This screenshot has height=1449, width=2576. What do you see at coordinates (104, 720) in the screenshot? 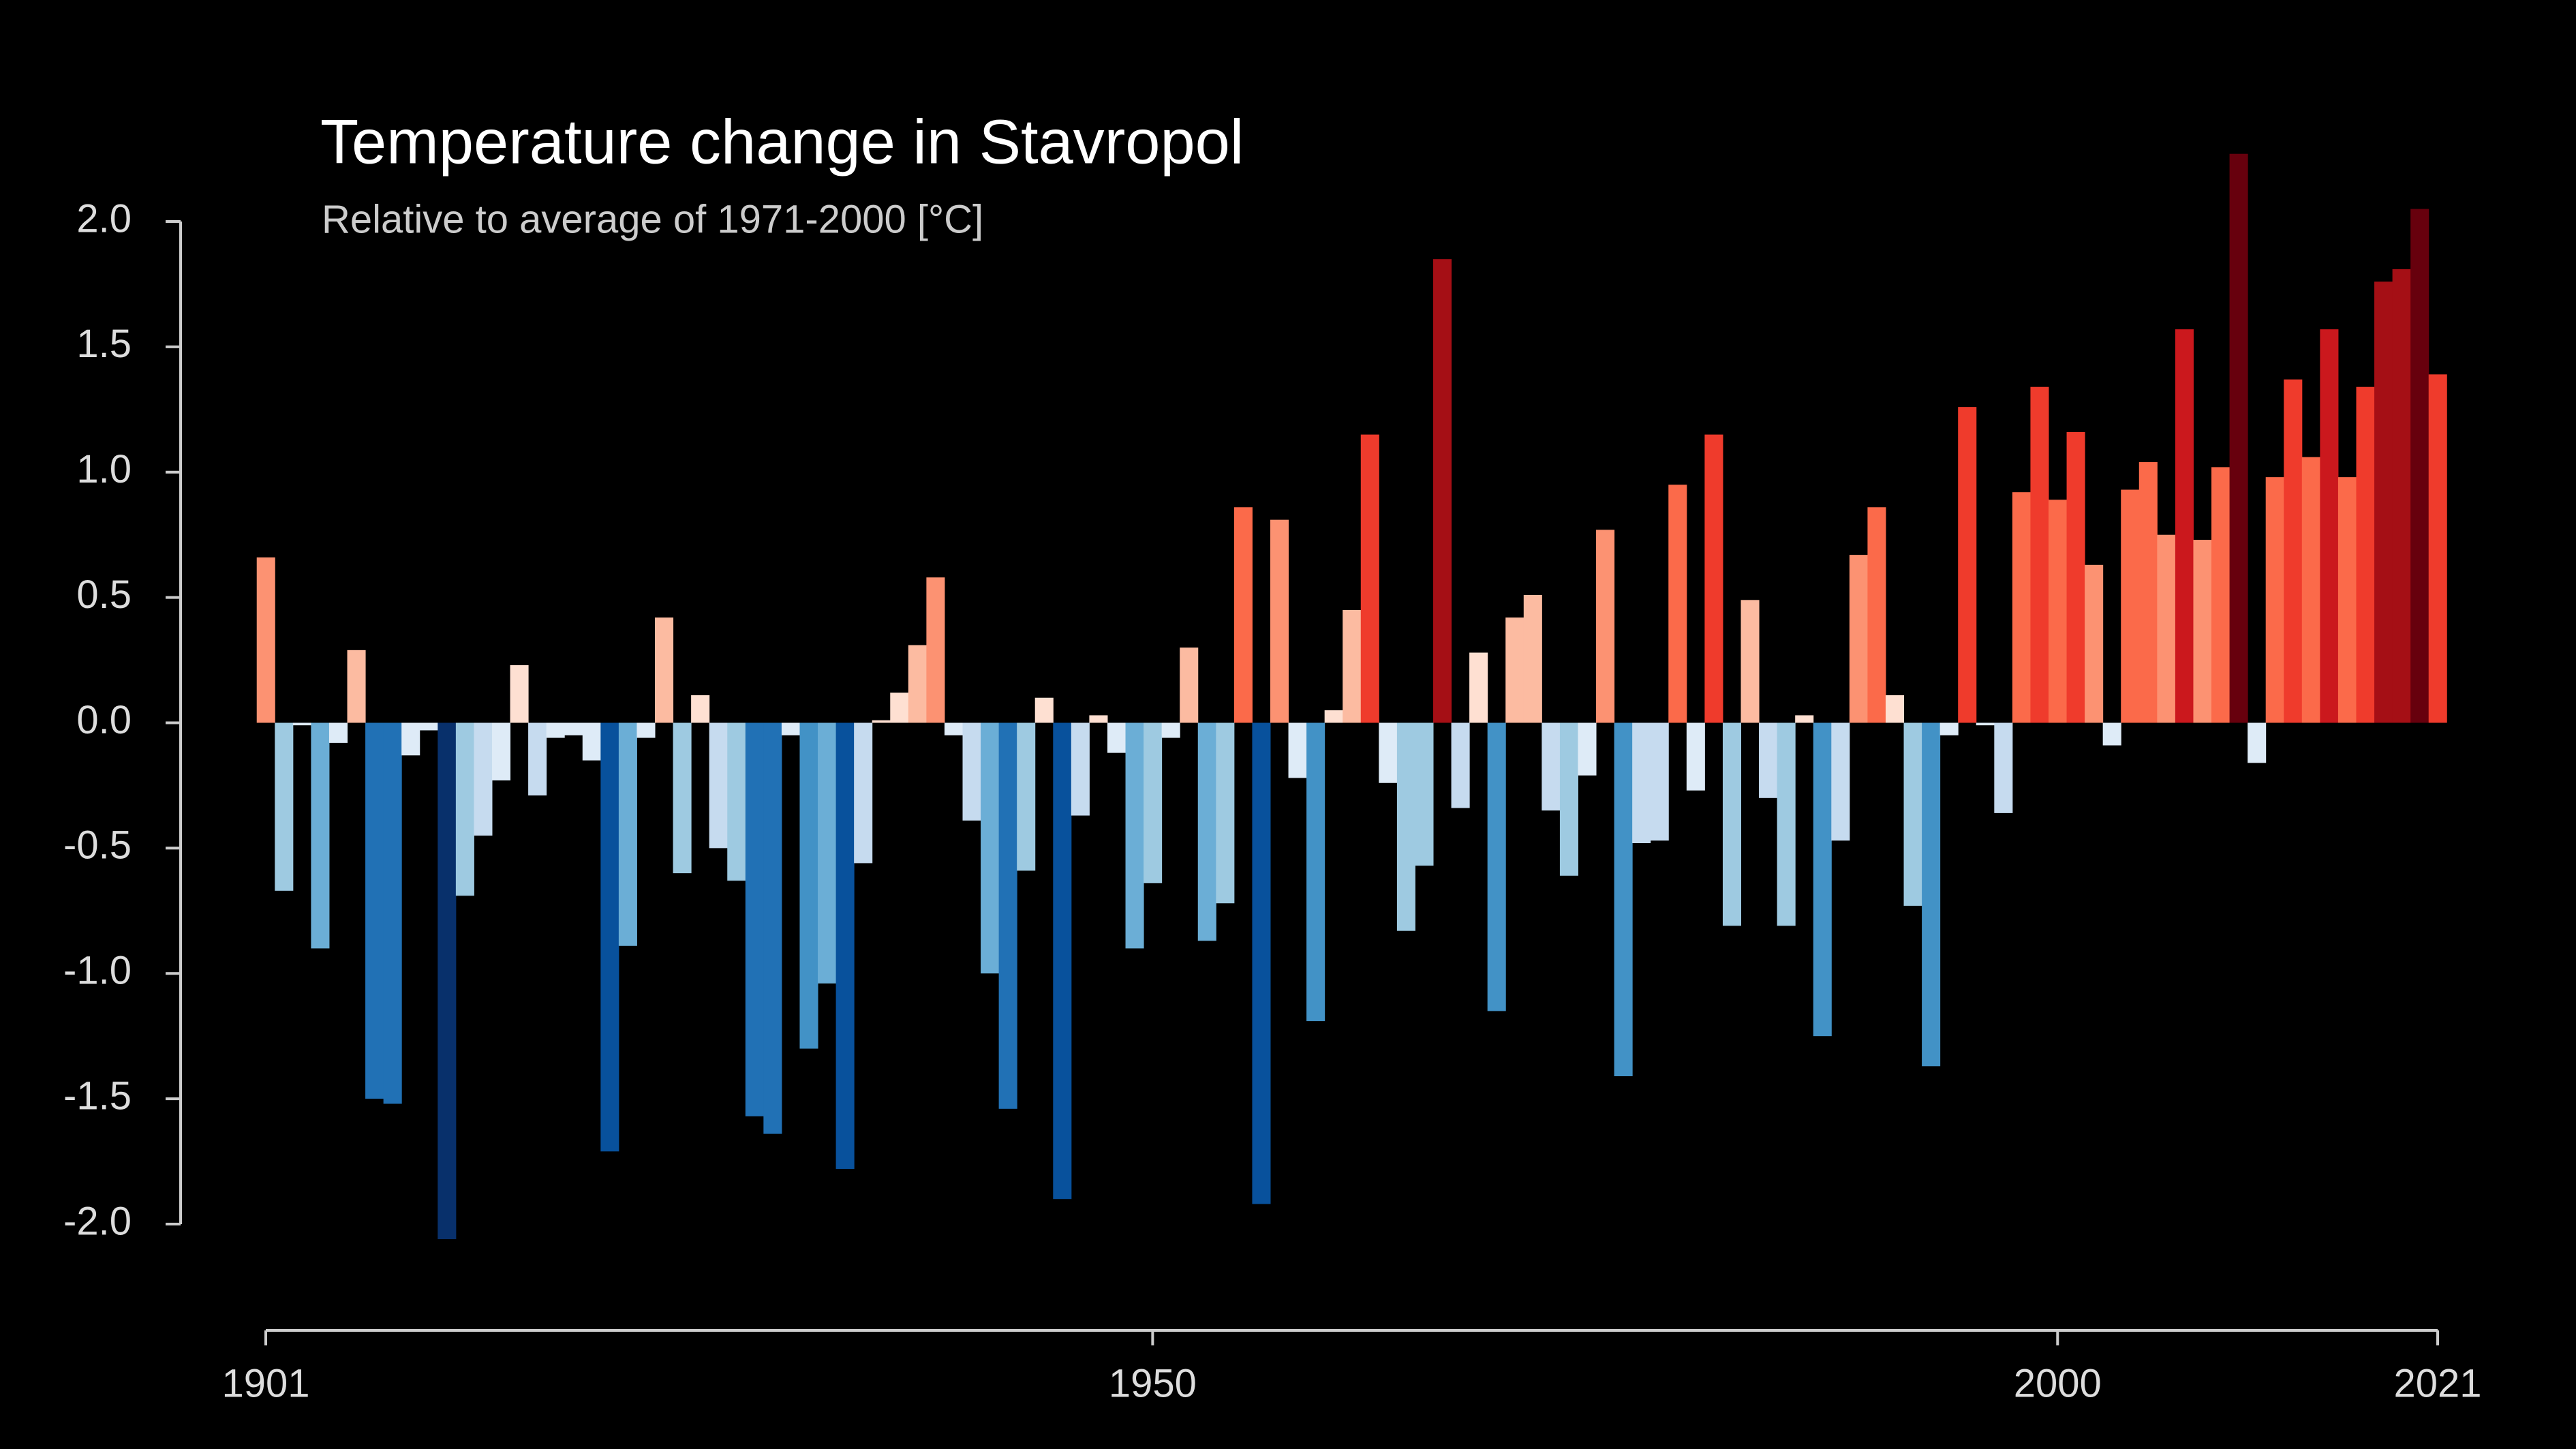
I see `y-tick-label: 0.0` at bounding box center [104, 720].